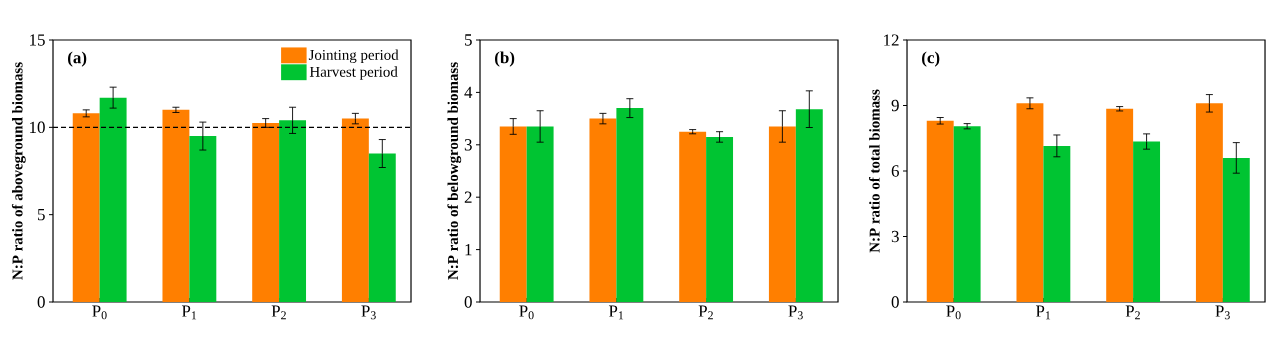  What do you see at coordinates (931, 59) in the screenshot?
I see `annotation: (c)` at bounding box center [931, 59].